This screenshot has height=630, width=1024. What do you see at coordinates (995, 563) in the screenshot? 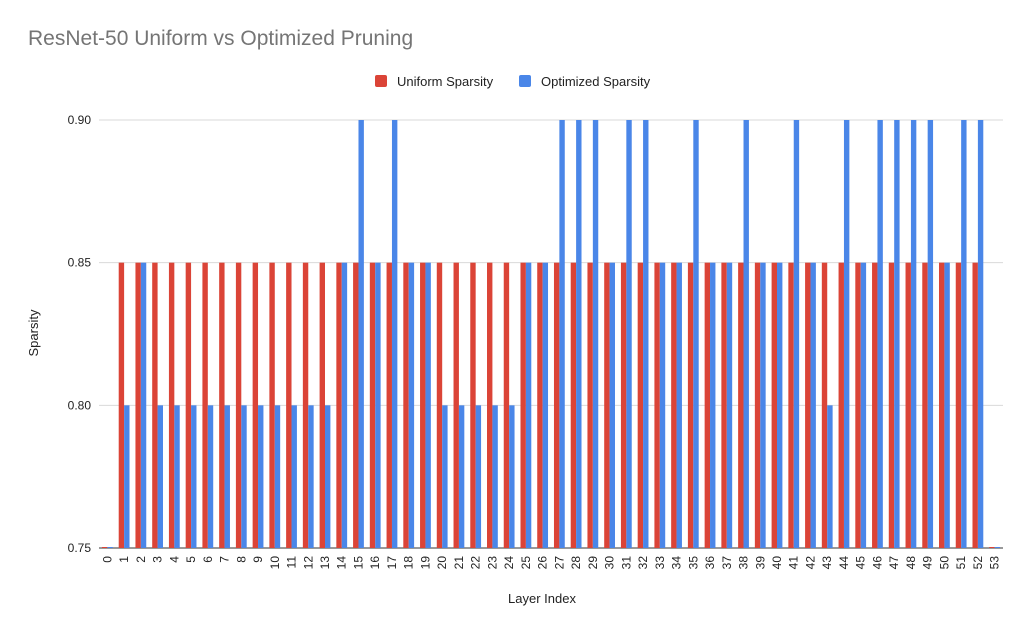
I see `x-tick-label: 53` at bounding box center [995, 563].